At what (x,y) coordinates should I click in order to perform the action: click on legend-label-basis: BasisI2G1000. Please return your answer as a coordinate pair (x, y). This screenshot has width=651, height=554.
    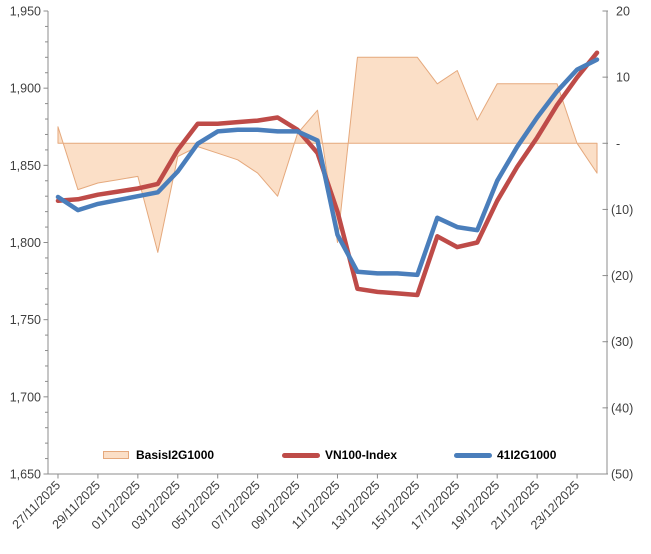
    Looking at the image, I should click on (175, 455).